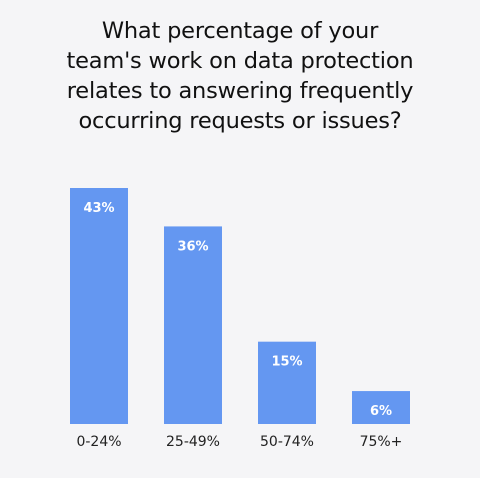 The image size is (480, 478). I want to click on chart-title-line-1: What percentage of your, so click(240, 31).